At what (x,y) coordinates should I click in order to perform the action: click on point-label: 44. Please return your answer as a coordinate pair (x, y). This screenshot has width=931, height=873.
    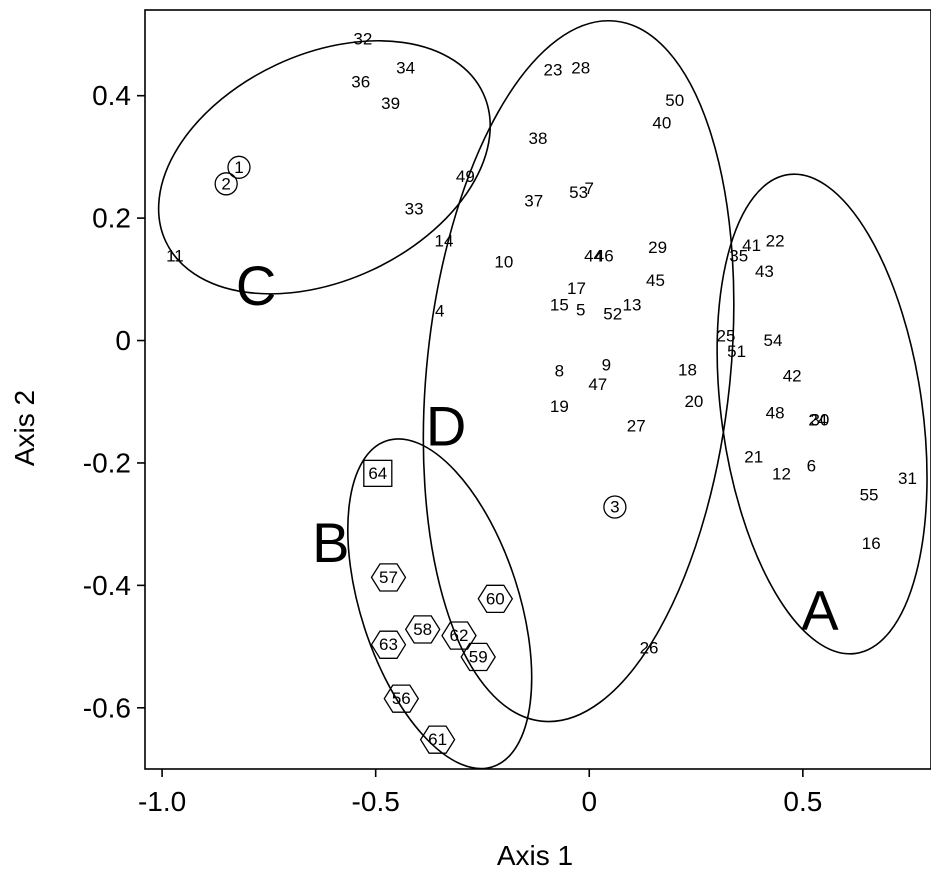
    Looking at the image, I should click on (593, 256).